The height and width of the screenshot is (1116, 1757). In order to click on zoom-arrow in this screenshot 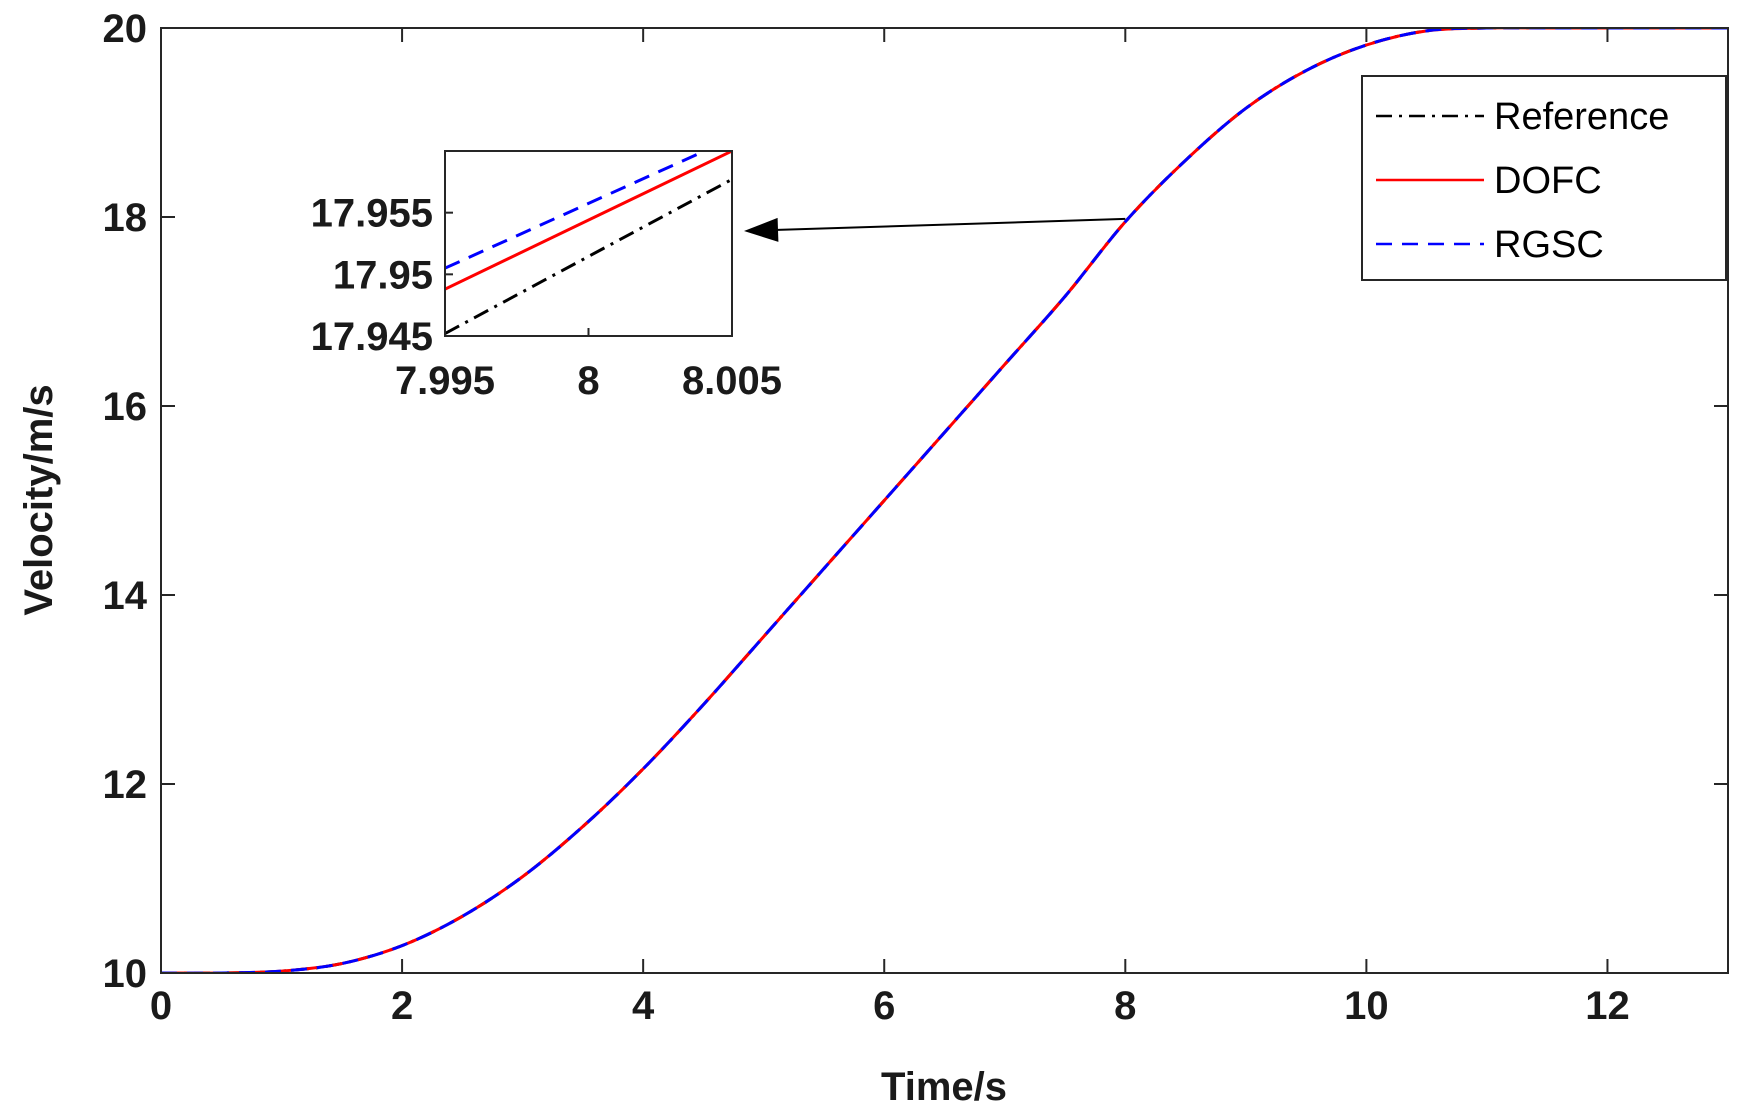, I will do `click(935, 229)`.